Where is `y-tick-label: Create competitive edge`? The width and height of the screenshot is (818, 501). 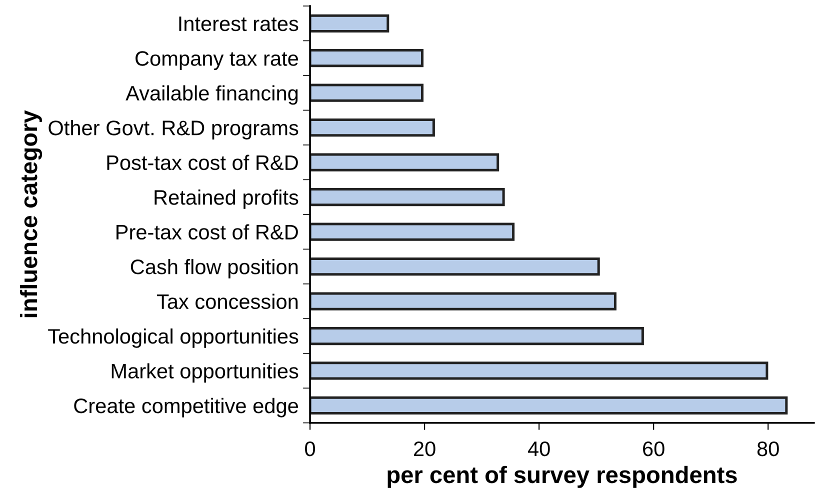
y-tick-label: Create competitive edge is located at coordinates (186, 408).